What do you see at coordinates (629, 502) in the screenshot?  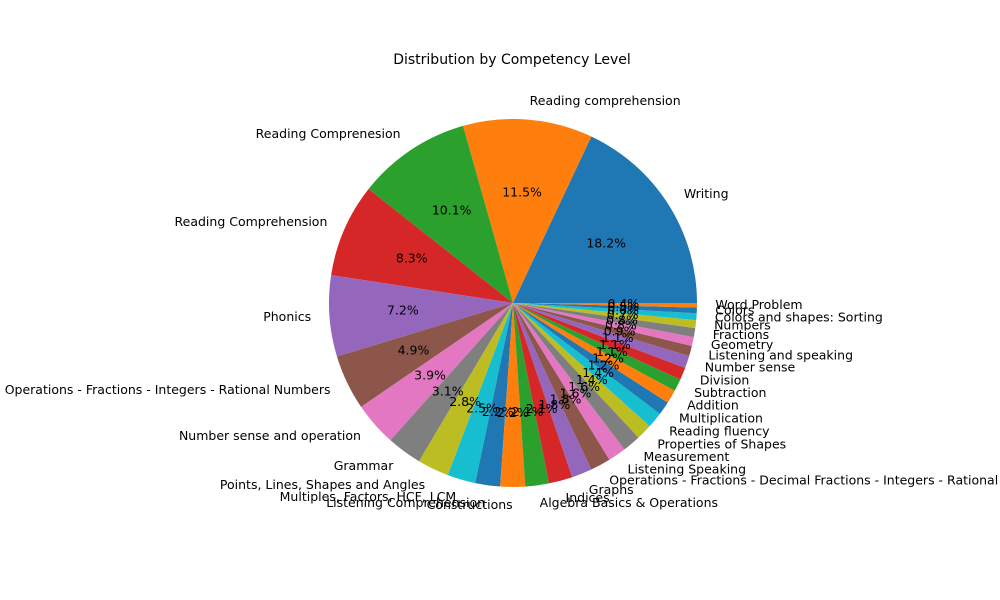 I see `slice-label: Algebra Basics & Operations` at bounding box center [629, 502].